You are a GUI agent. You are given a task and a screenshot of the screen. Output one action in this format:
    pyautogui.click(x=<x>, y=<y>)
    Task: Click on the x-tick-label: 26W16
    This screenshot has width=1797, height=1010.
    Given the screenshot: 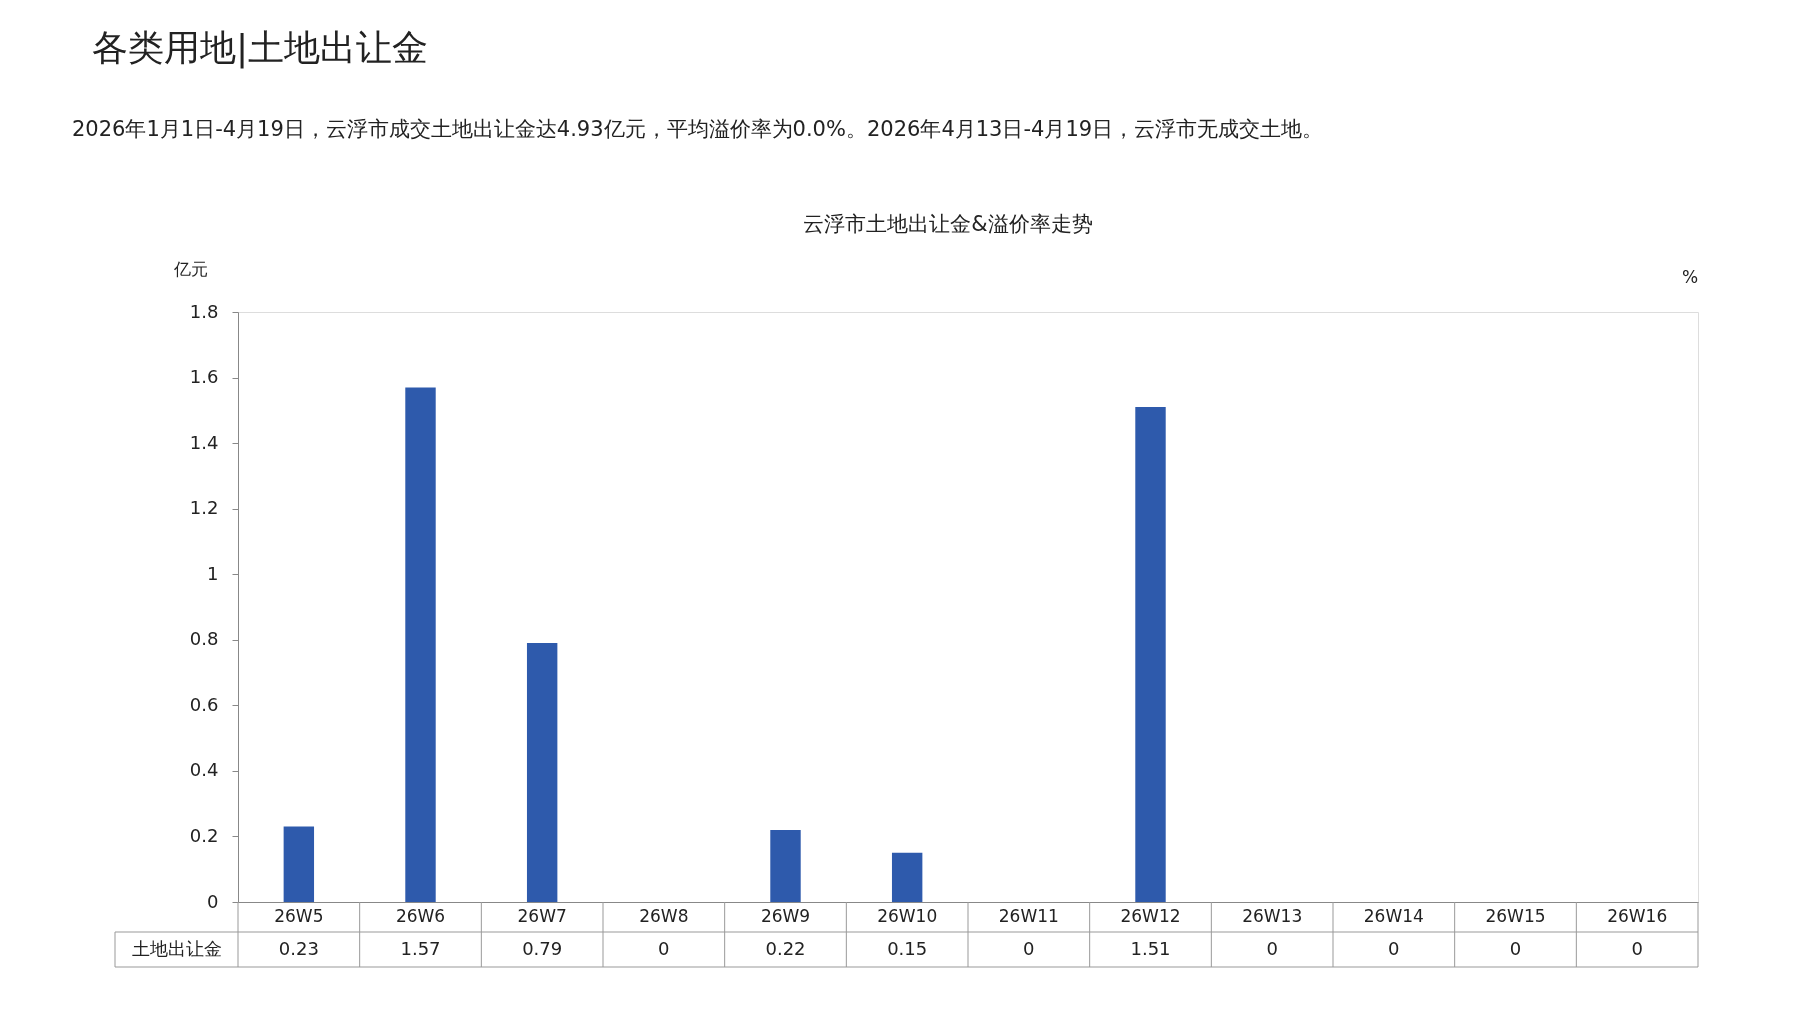 What is the action you would take?
    pyautogui.click(x=1637, y=916)
    